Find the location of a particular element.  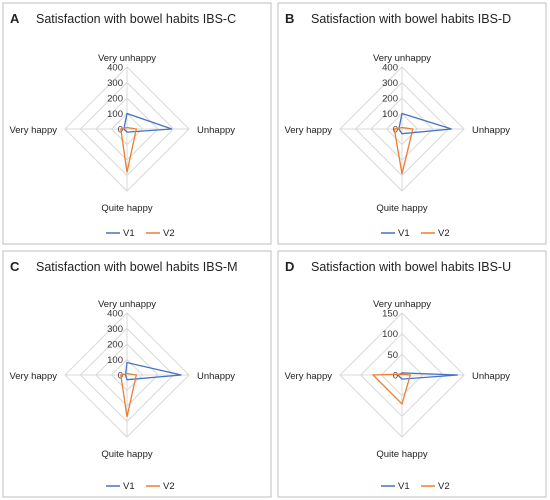

chart-title: Satisfaction with bowel habits IBS-D is located at coordinates (411, 19).